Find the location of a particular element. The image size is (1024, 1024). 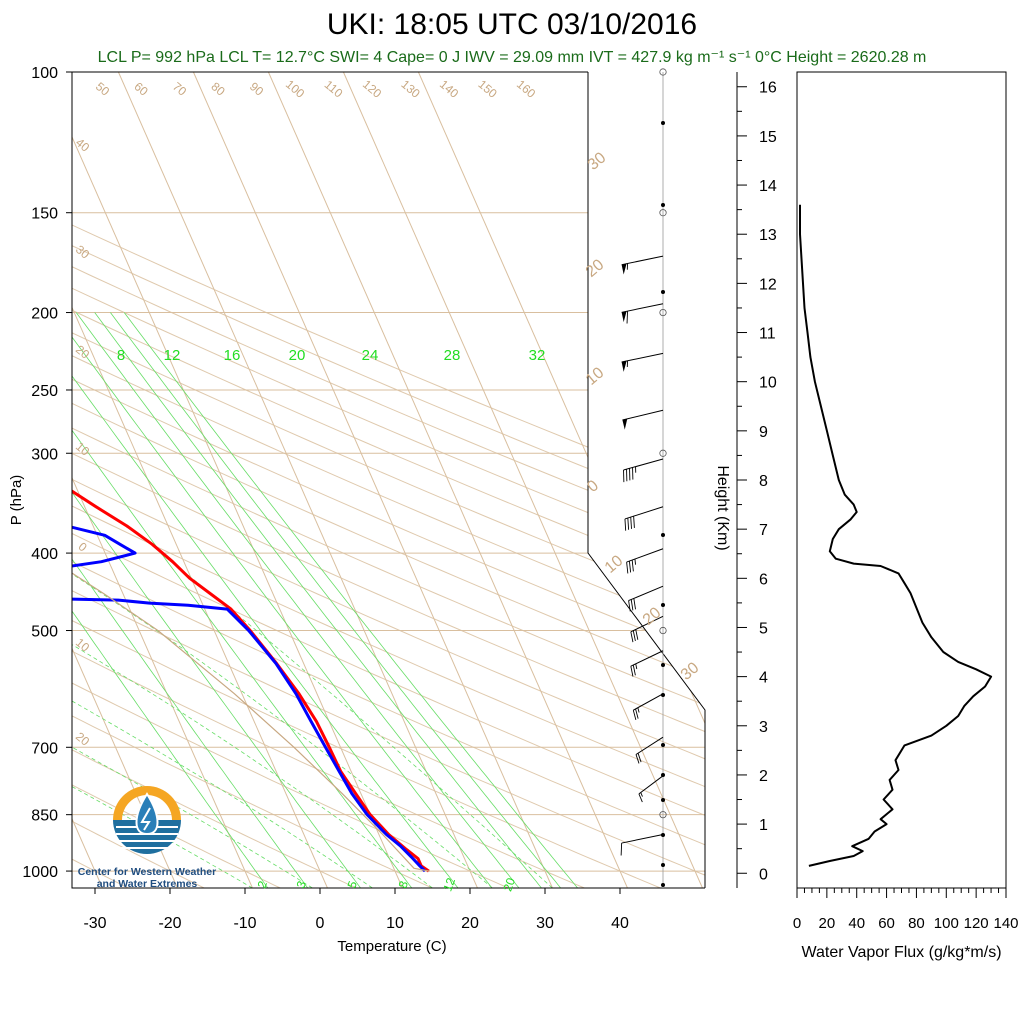

isotherm-label: 130 is located at coordinates (410, 89).